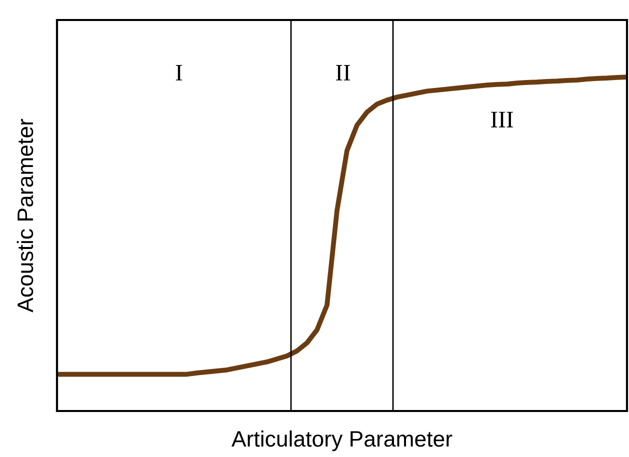 This screenshot has height=457, width=629. I want to click on y-axis-title: Acoustic Parameter, so click(25, 215).